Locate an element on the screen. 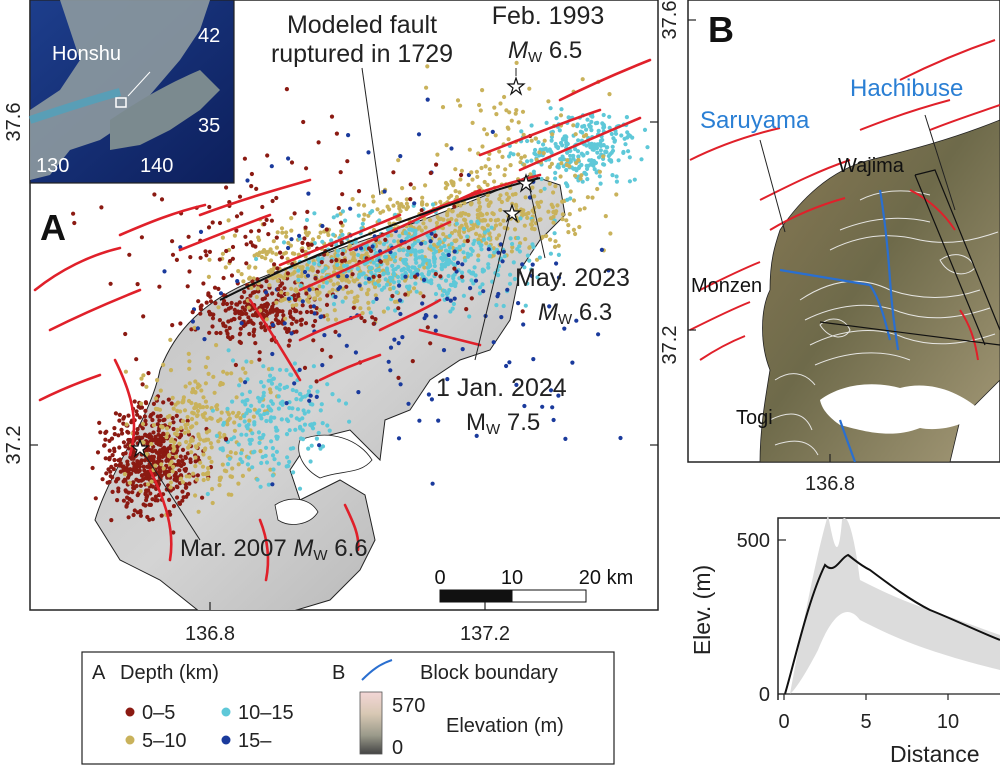  panel-b-lat-37-6: 37.6 is located at coordinates (670, 20).